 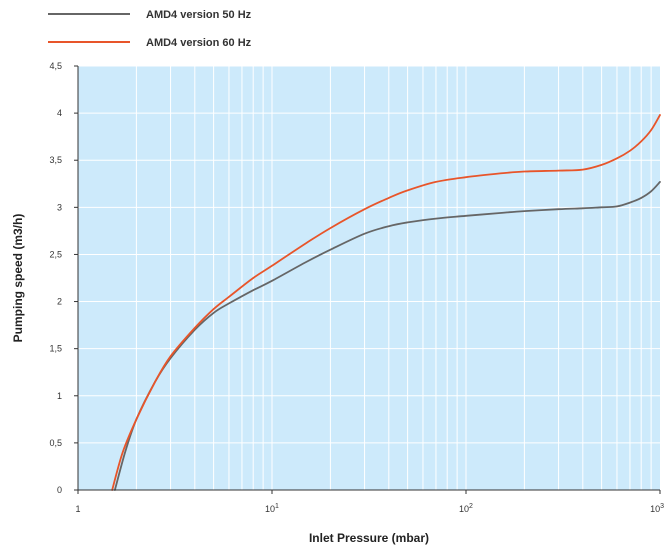 I want to click on y-tick-label: 1,5, so click(x=55, y=349).